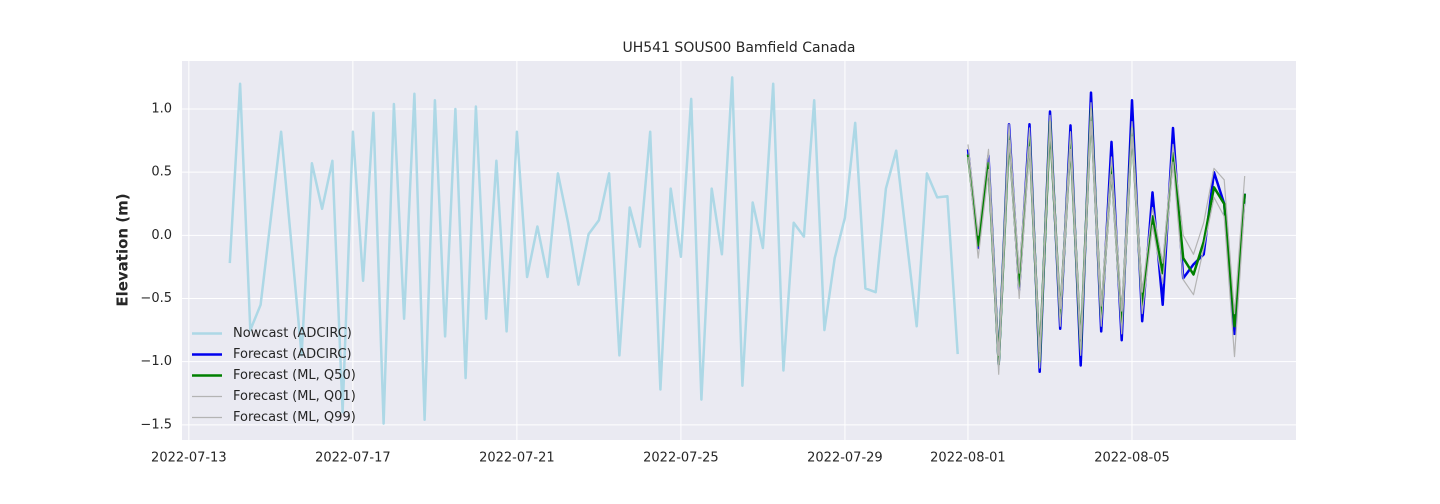 Image resolution: width=1440 pixels, height=504 pixels. Describe the element at coordinates (294, 396) in the screenshot. I see `legend-label: Forecast (ML, Q01)` at that location.